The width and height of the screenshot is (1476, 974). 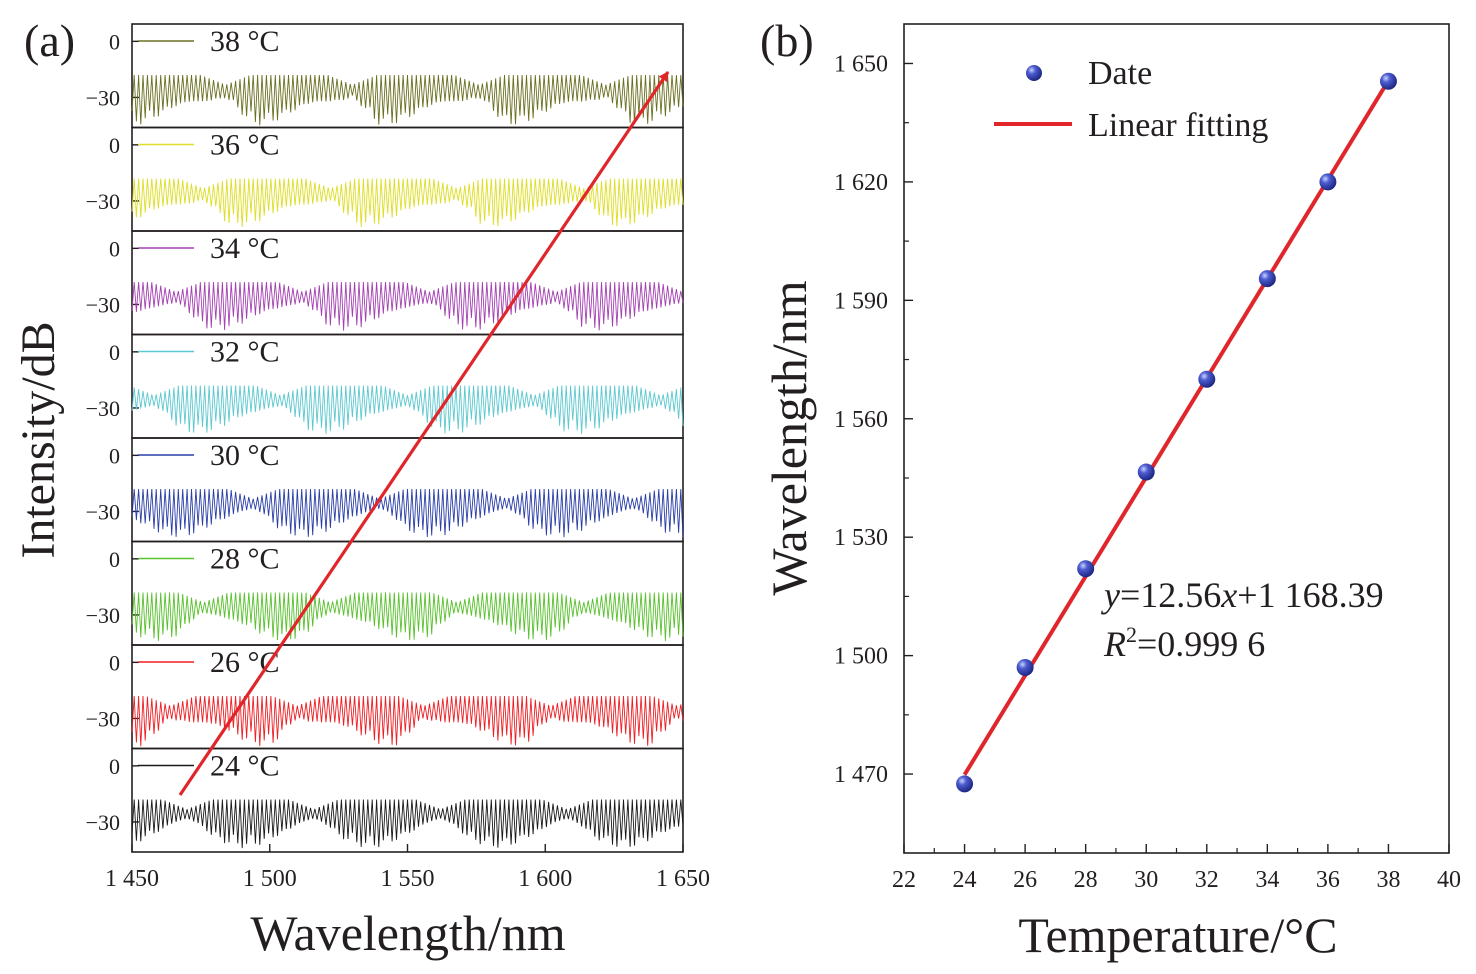 What do you see at coordinates (787, 40) in the screenshot?
I see `panel-b-label: (b)` at bounding box center [787, 40].